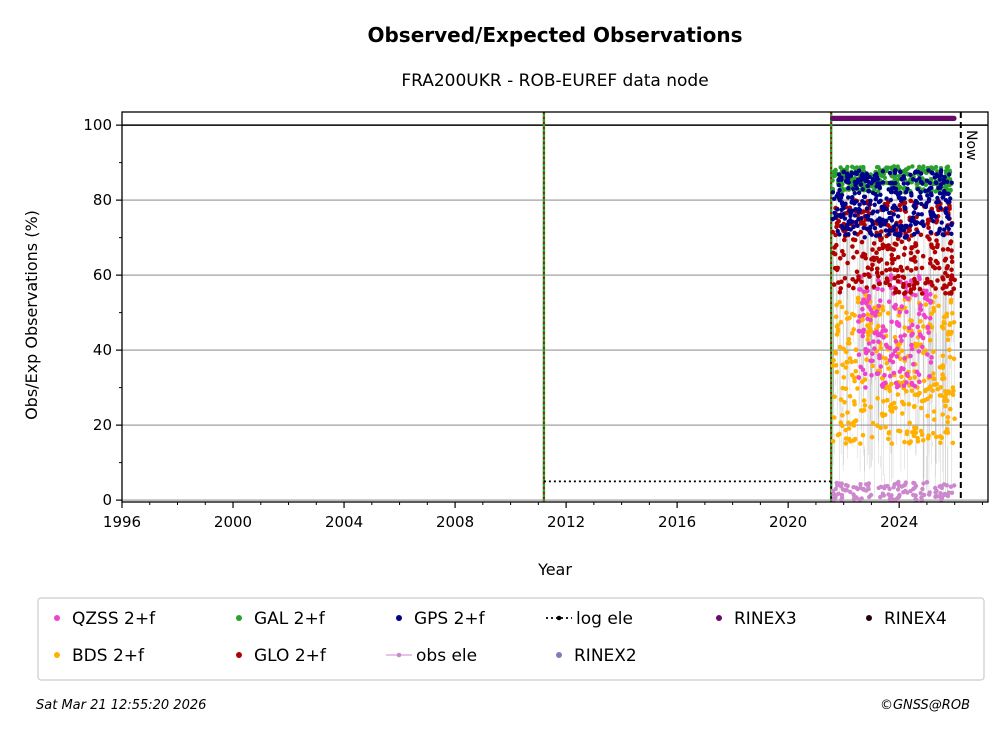 The height and width of the screenshot is (738, 1008). I want to click on x-tick-label: 1996, so click(122, 522).